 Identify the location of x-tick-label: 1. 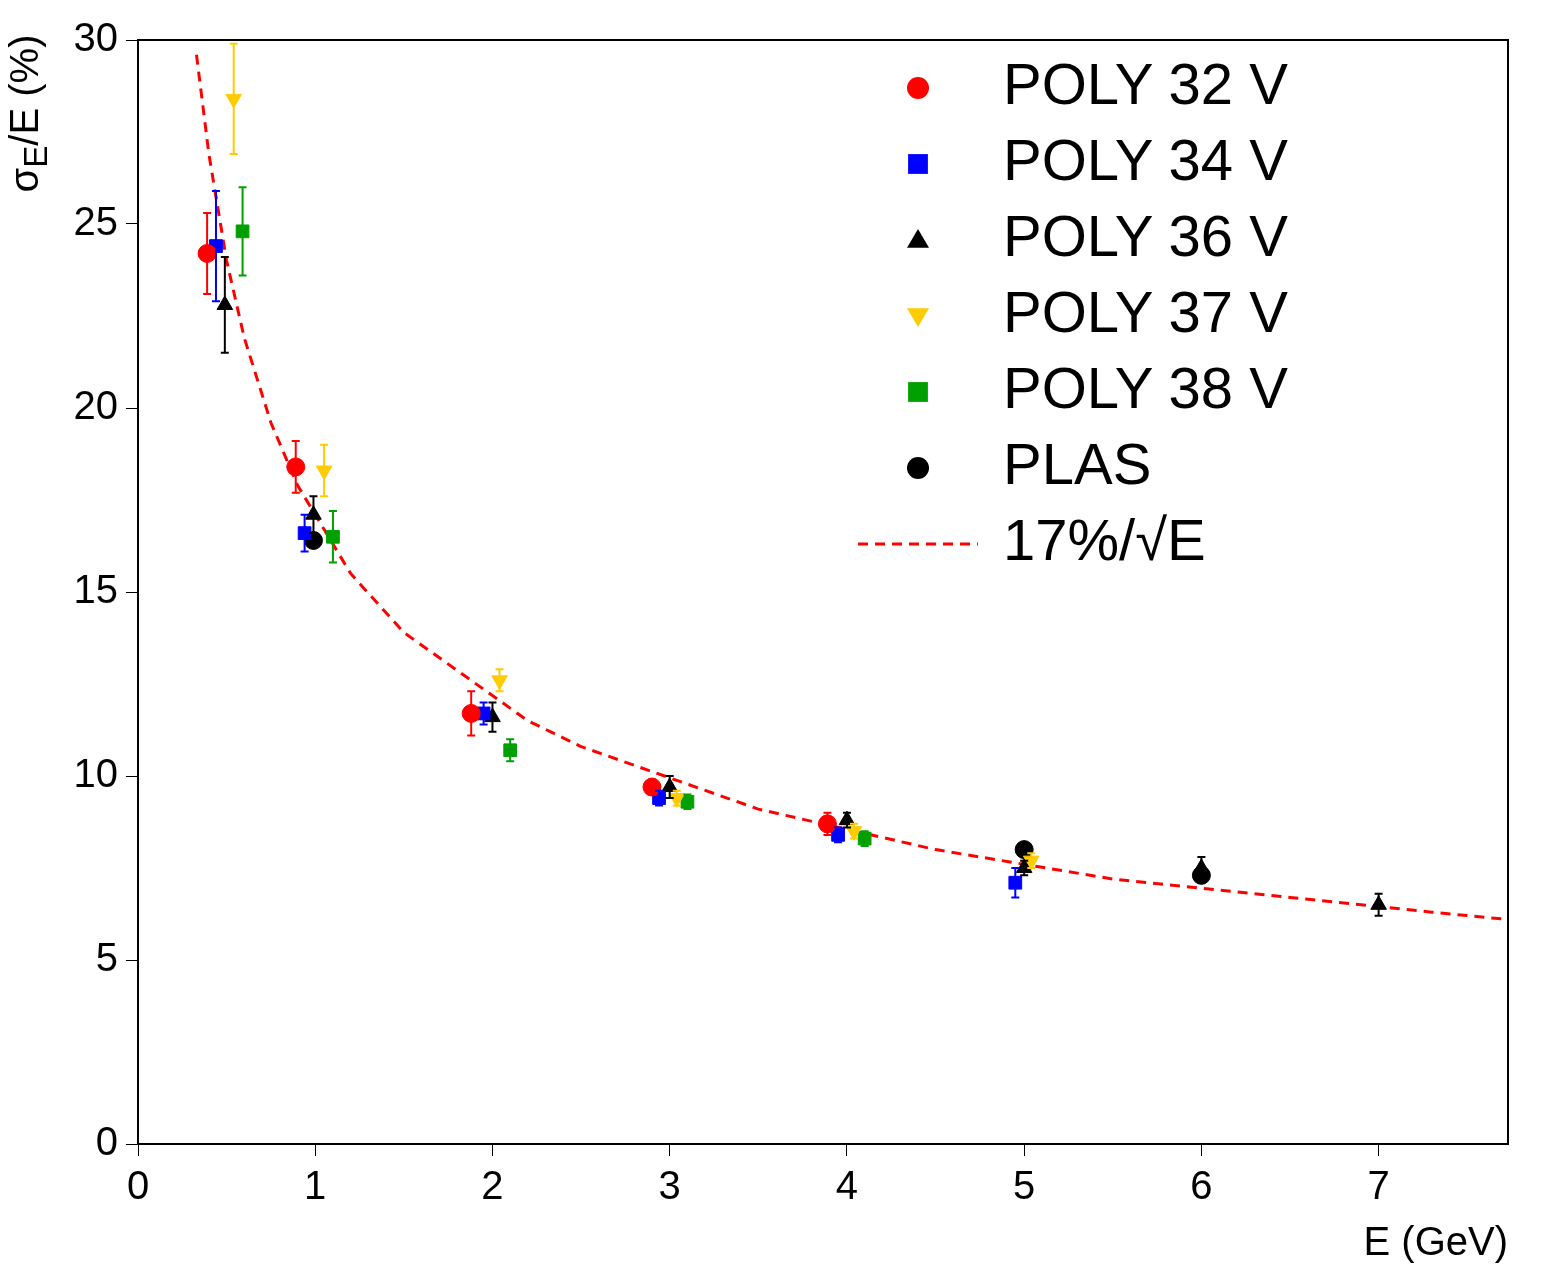
(315, 1185).